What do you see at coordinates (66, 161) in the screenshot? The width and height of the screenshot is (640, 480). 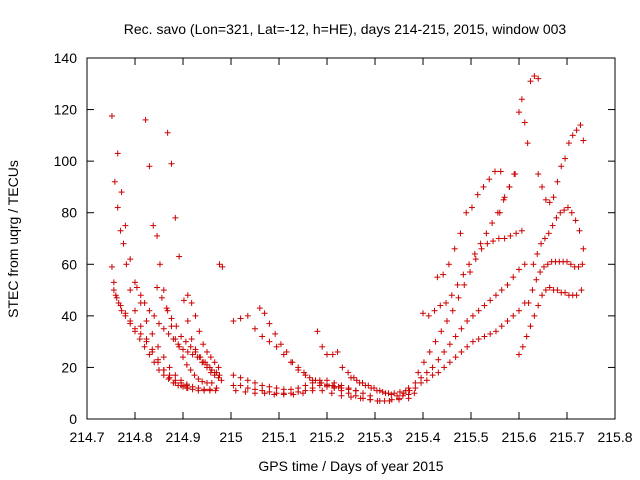 I see `y-tick-label: 100` at bounding box center [66, 161].